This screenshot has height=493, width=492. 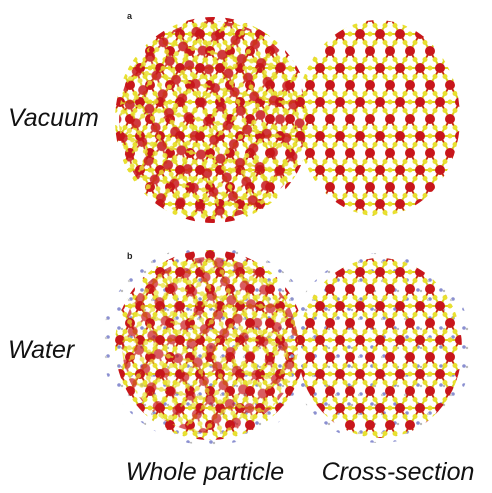 What do you see at coordinates (205, 472) in the screenshot?
I see `column-label: Whole particle` at bounding box center [205, 472].